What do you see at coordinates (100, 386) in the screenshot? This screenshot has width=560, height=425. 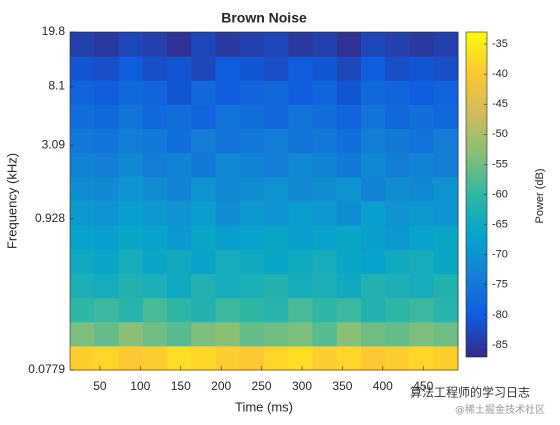 I see `x-tick-label: 50` at bounding box center [100, 386].